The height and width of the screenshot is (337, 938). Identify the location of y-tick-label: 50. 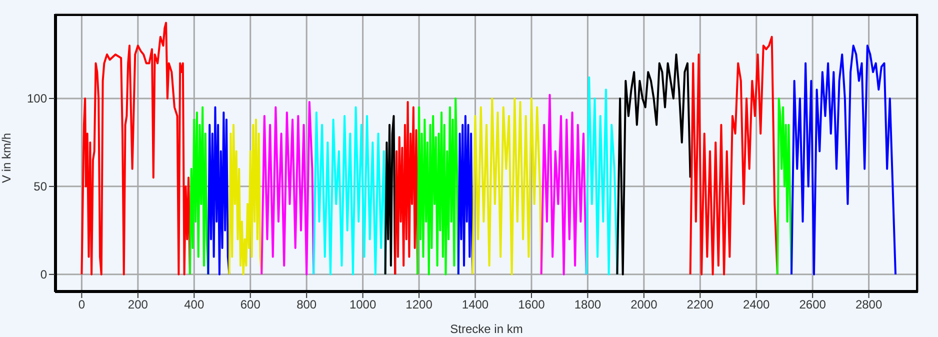
(41, 187).